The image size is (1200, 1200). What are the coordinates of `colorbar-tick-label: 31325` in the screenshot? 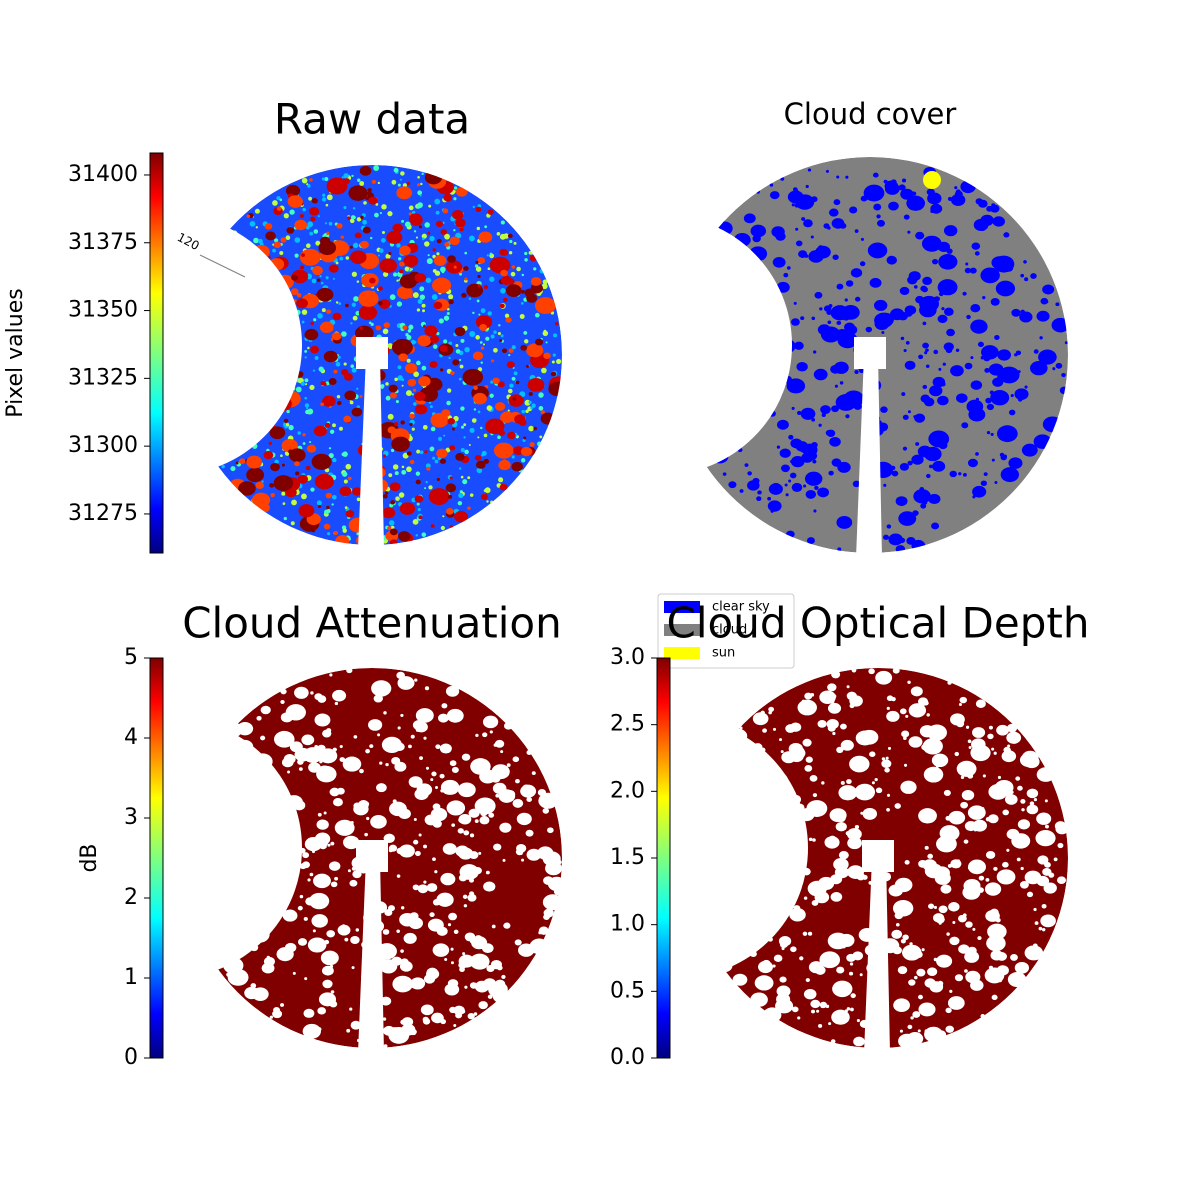 It's located at (103, 377).